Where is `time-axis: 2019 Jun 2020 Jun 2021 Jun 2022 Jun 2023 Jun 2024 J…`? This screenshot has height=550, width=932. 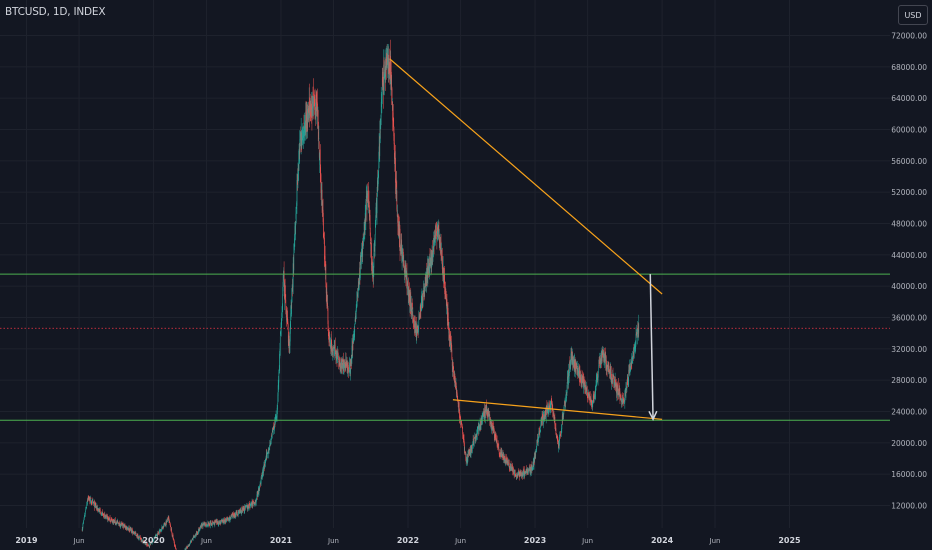 time-axis: 2019 Jun 2020 Jun 2021 Jun 2022 Jun 2023 Jun 2024 J… is located at coordinates (408, 540).